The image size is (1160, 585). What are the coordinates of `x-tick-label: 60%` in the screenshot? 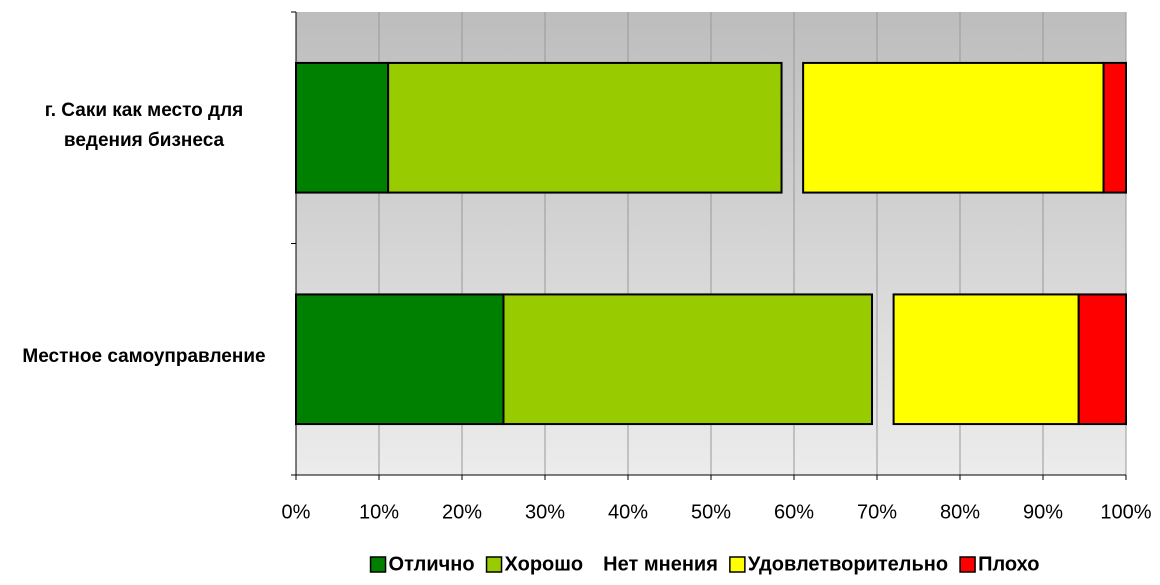 It's located at (794, 512).